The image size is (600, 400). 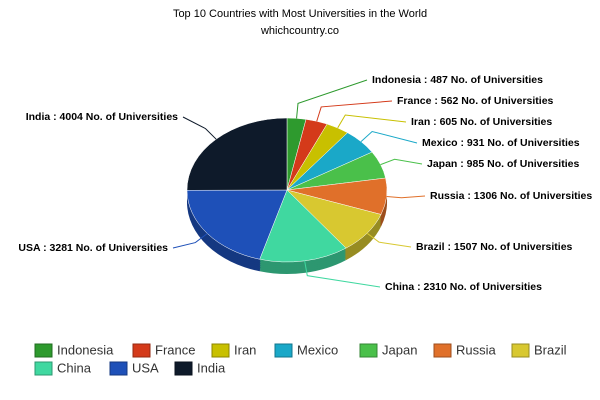 I want to click on chart-subtitle: whichcountry.co, so click(x=299, y=31).